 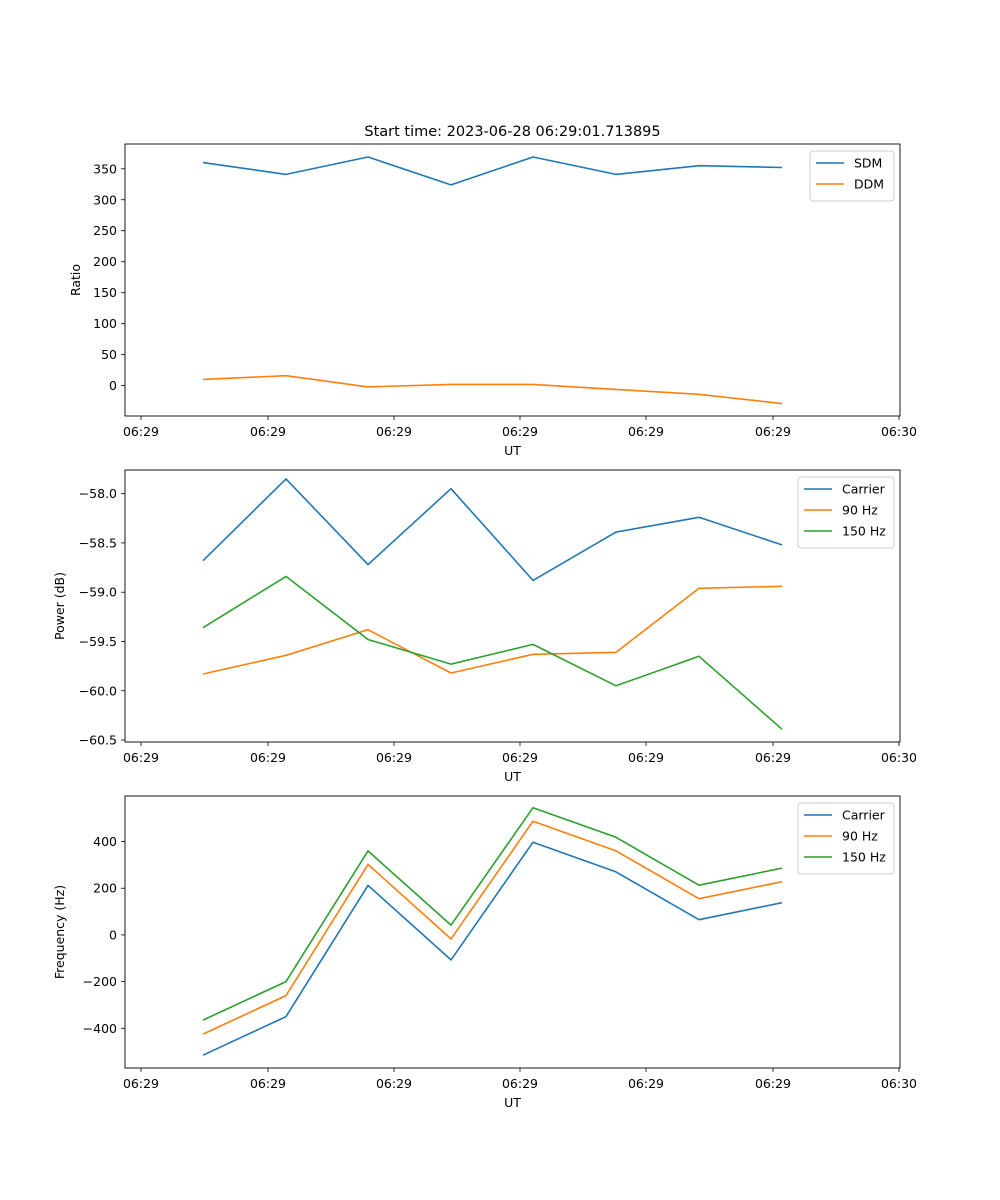 What do you see at coordinates (100, 1028) in the screenshot?
I see `y-tick-label: −400` at bounding box center [100, 1028].